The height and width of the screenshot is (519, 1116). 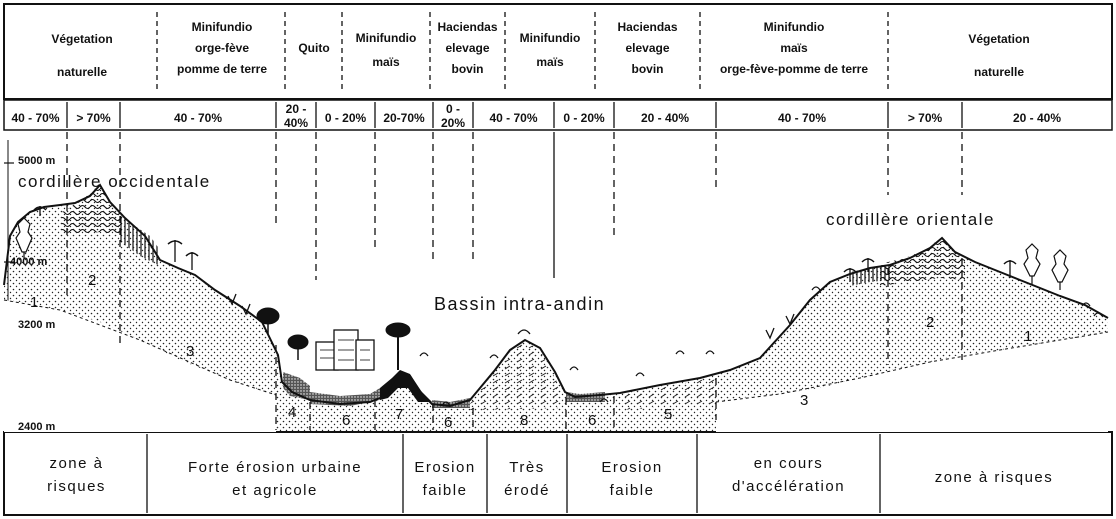 I want to click on altitude-label: 2400 m, so click(x=37, y=427).